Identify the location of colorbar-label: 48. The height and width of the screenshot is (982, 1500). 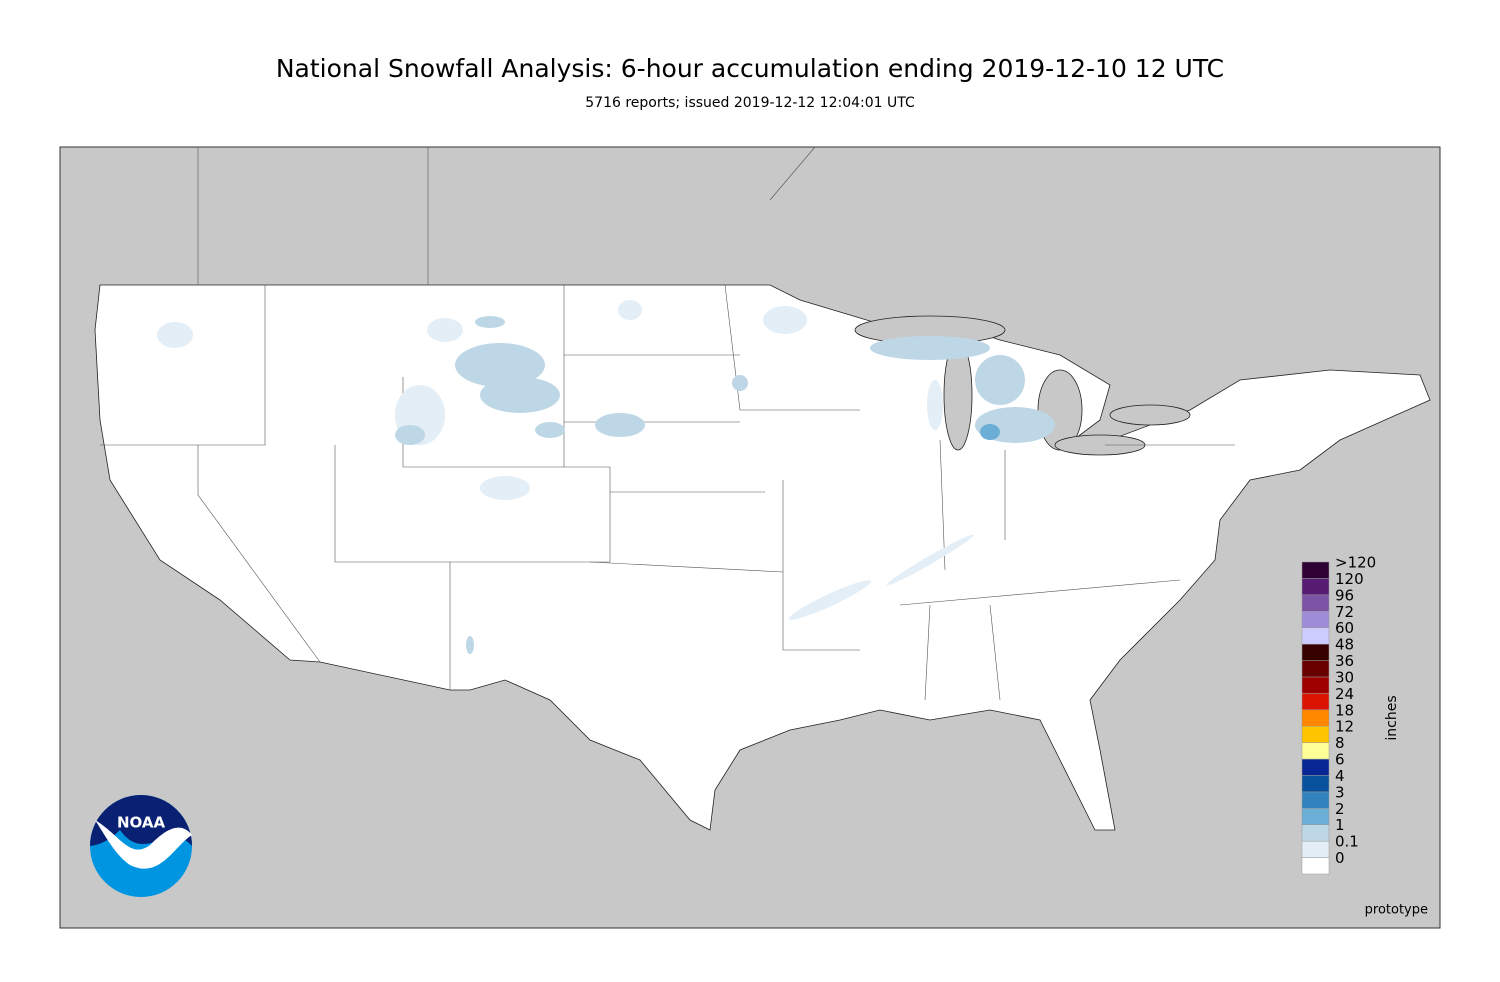
(1344, 645).